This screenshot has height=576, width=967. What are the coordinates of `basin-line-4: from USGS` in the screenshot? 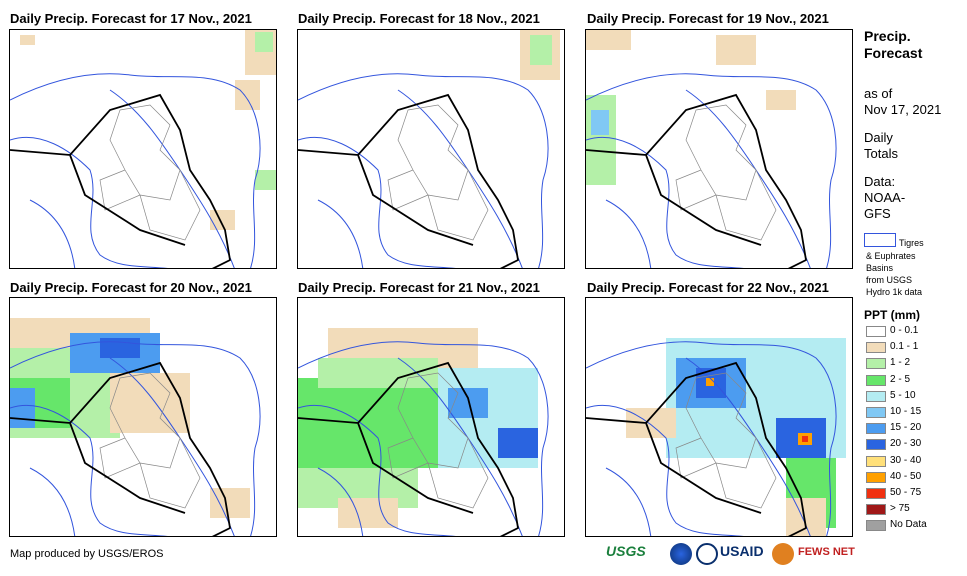 It's located at (889, 280).